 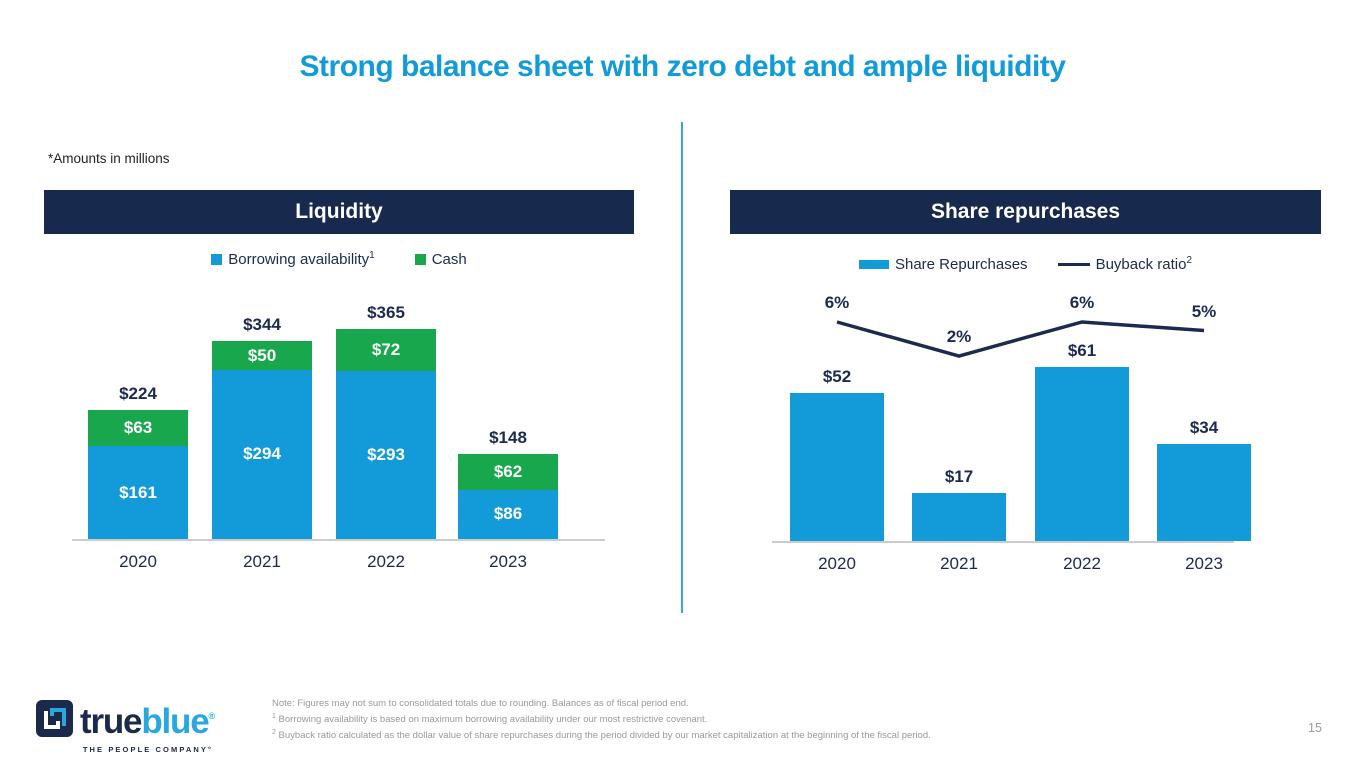 What do you see at coordinates (837, 563) in the screenshot?
I see `share-repurchases-x-tick-2020: 2020` at bounding box center [837, 563].